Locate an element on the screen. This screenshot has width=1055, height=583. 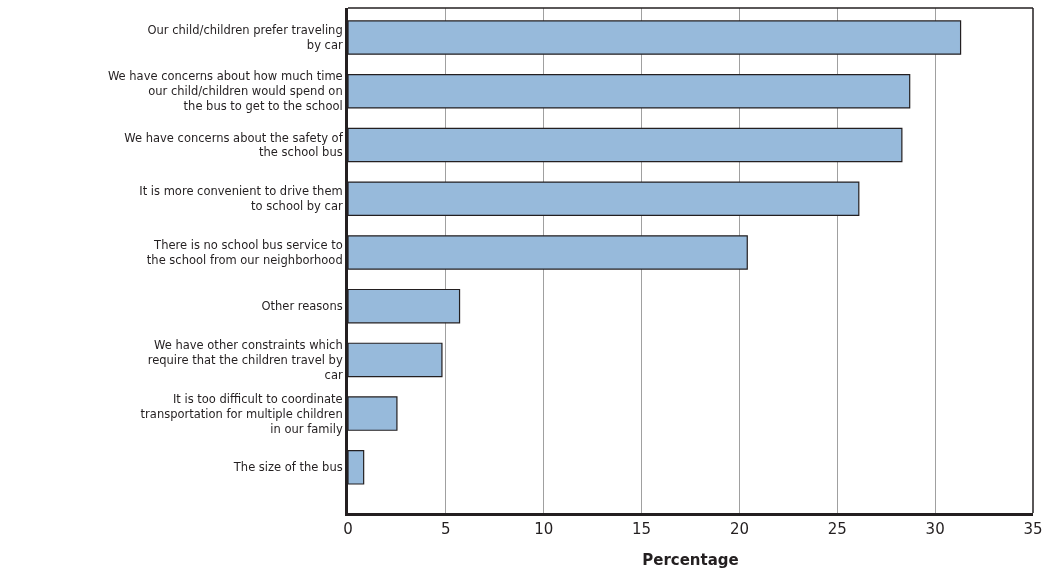
y-tick-label: We have concerns about the safety of the school bus is located at coordinates (234, 145).